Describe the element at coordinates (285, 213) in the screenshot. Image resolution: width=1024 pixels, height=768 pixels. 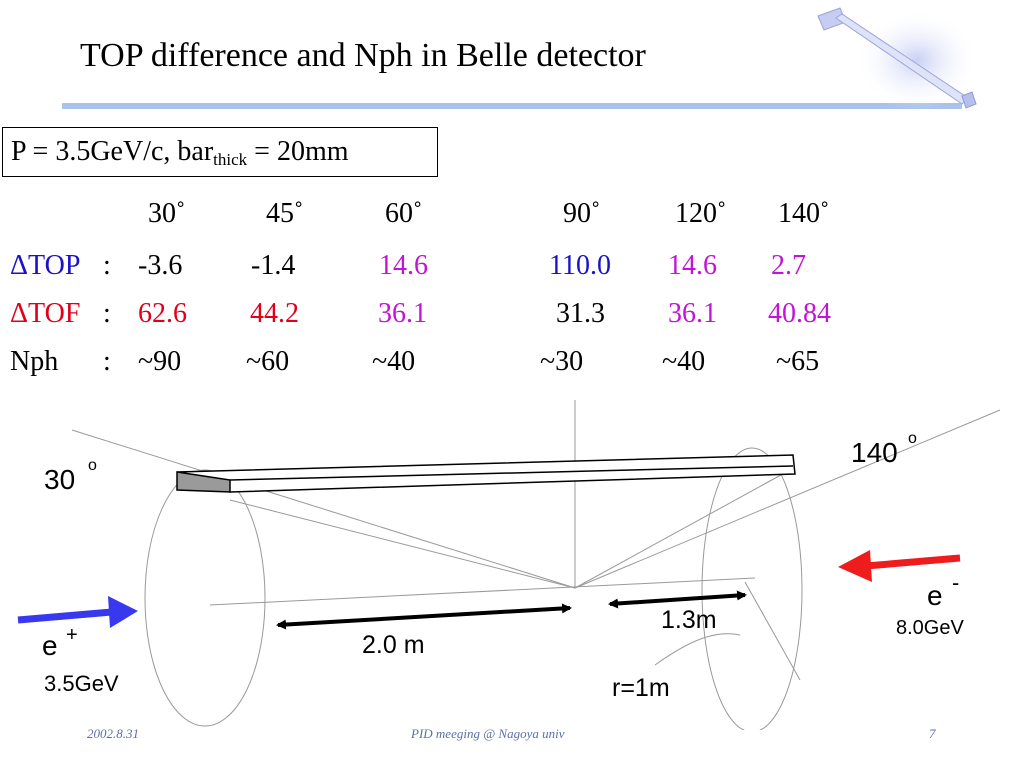
I see `angle-header: 45˚` at that location.